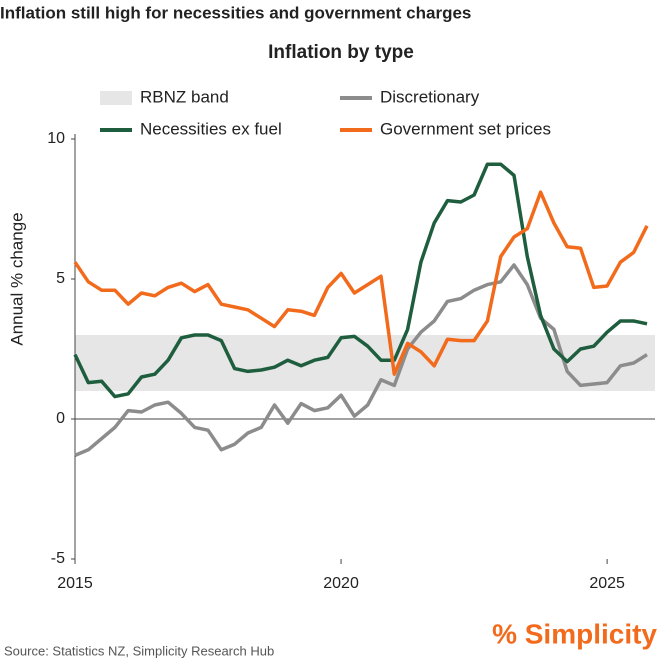 The width and height of the screenshot is (662, 664). I want to click on y-tick-label: 10, so click(56, 138).